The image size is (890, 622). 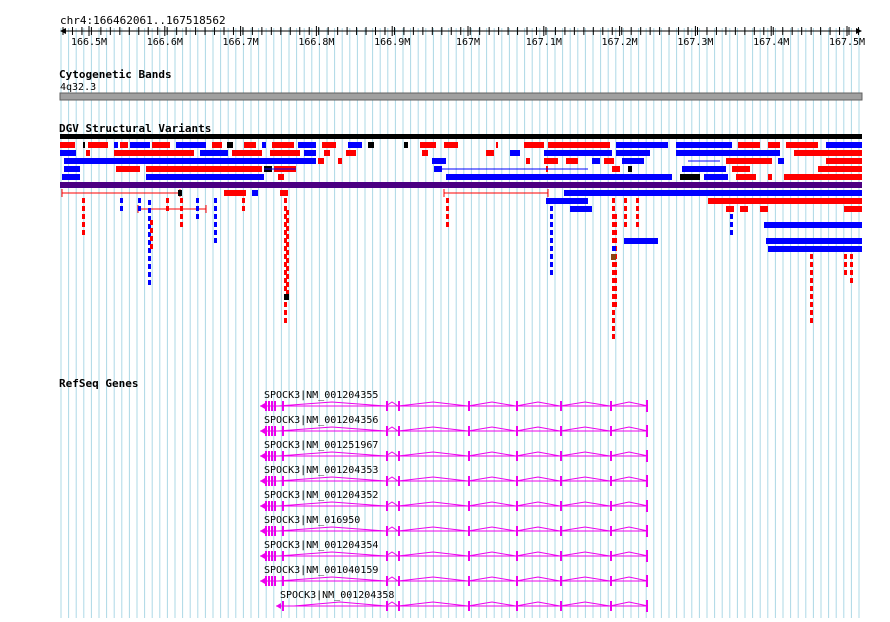 What do you see at coordinates (454, 451) in the screenshot?
I see `gene-model: SPOCK3|NM_001251967` at bounding box center [454, 451].